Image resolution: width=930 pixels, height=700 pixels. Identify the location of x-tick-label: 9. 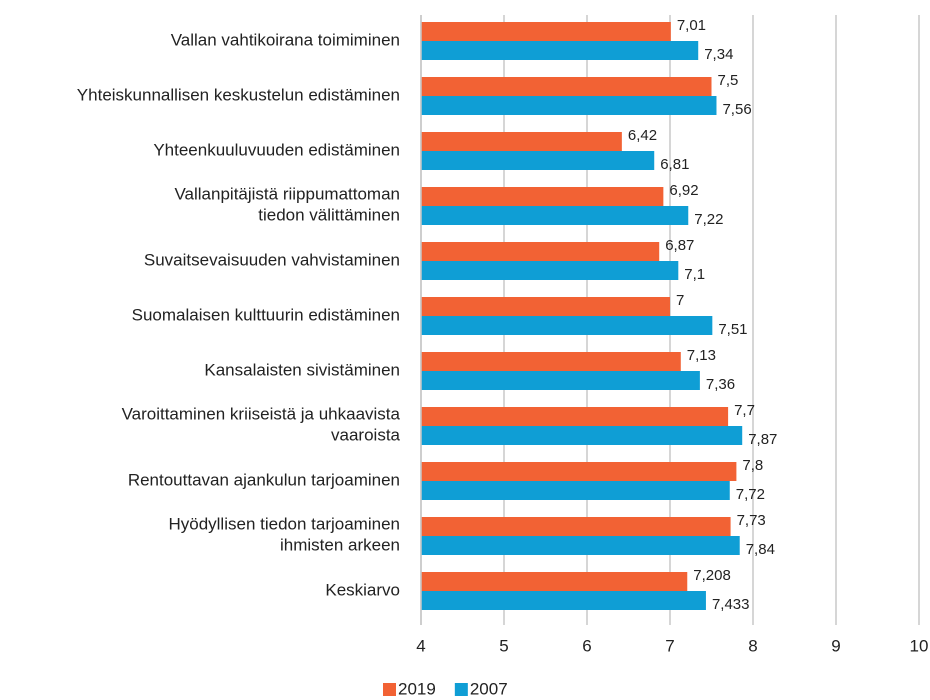
(835, 645).